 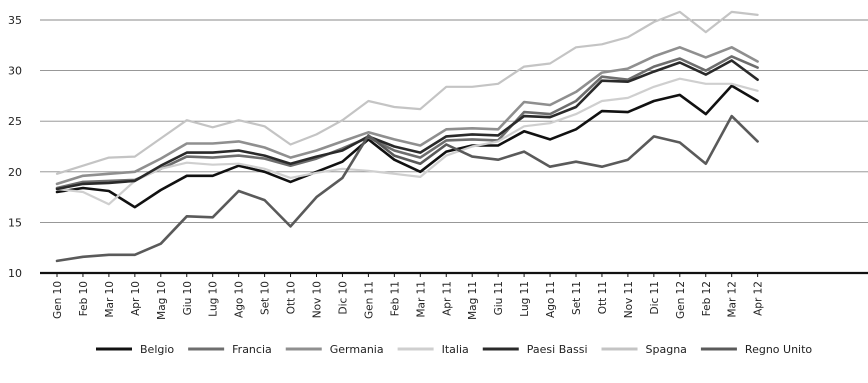 What do you see at coordinates (433, 349) in the screenshot?
I see `legend-item-italia: Italia` at bounding box center [433, 349].